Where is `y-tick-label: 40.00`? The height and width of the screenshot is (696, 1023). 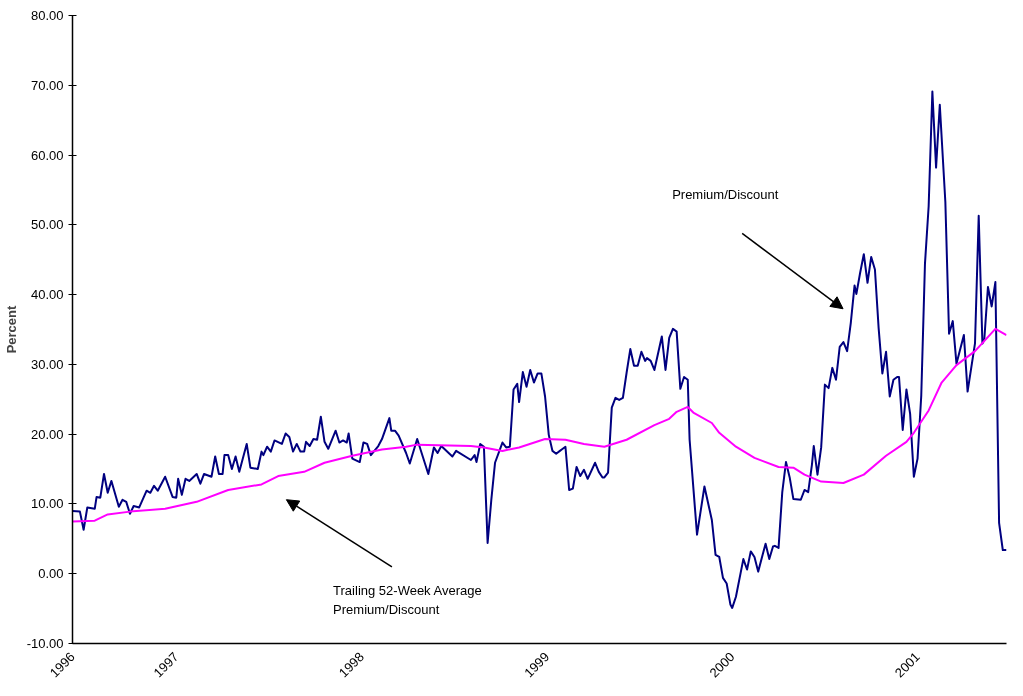 y-tick-label: 40.00 is located at coordinates (47, 295).